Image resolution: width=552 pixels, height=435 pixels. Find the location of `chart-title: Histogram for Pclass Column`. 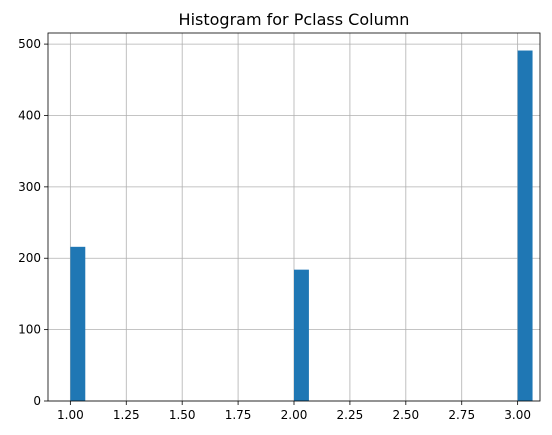

chart-title: Histogram for Pclass Column is located at coordinates (294, 19).